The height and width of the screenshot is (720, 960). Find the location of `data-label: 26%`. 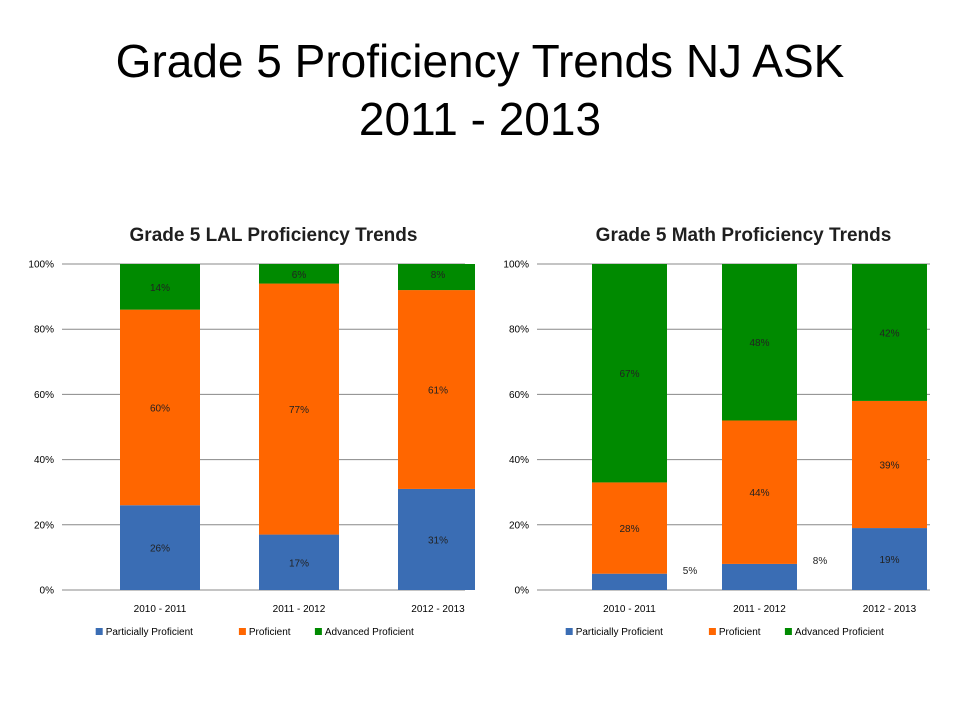

data-label: 26% is located at coordinates (160, 549).